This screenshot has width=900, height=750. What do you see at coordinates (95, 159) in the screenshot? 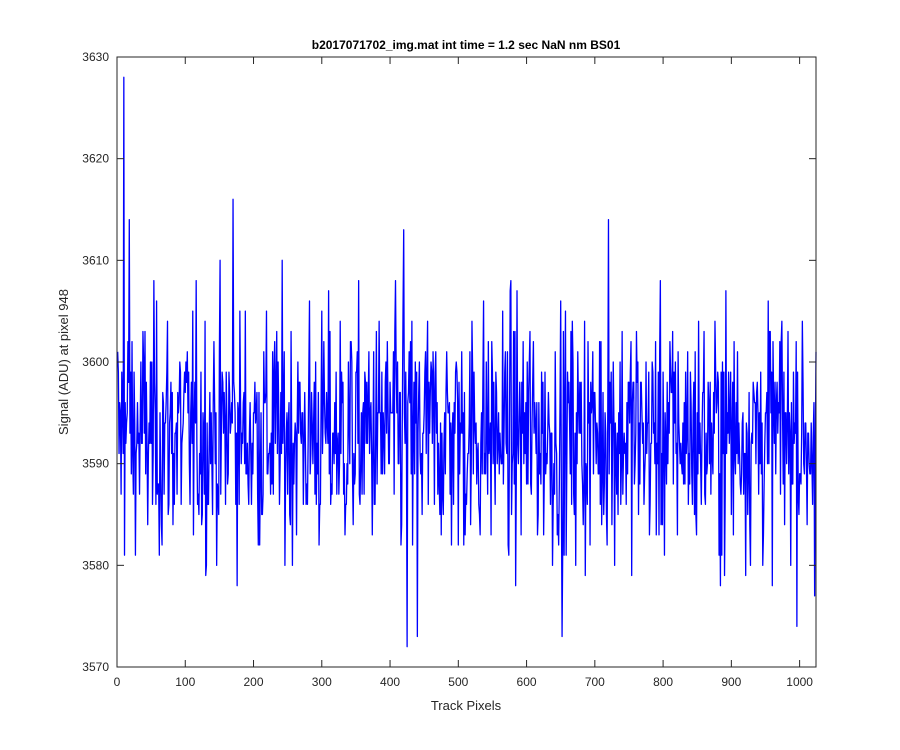
I see `y-tick-label: 3620` at bounding box center [95, 159].